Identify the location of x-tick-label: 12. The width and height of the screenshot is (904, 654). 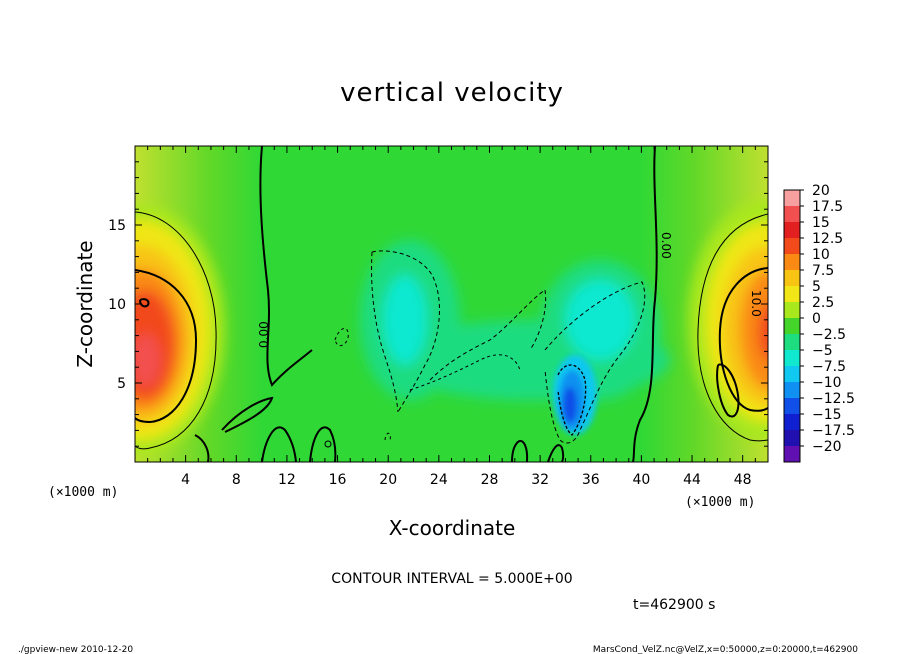
(287, 480).